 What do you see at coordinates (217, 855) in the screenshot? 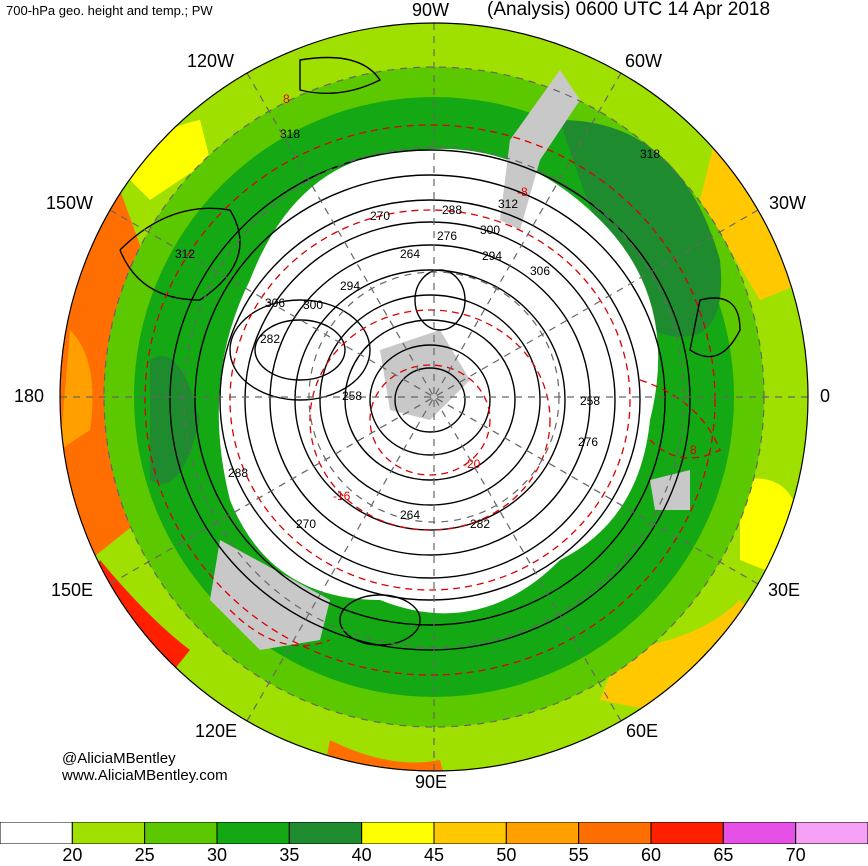
I see `colorbar-tick-label: 30` at bounding box center [217, 855].